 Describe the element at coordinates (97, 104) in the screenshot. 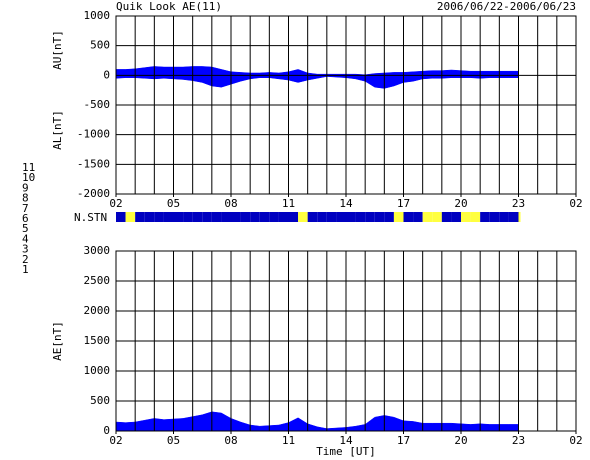

I see `y-tick-label: -500` at that location.